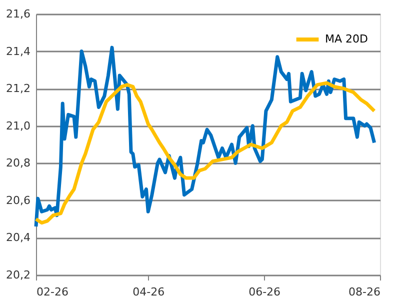 The image size is (414, 308). What do you see at coordinates (264, 292) in the screenshot?
I see `x-tick-label: 06-26` at bounding box center [264, 292].